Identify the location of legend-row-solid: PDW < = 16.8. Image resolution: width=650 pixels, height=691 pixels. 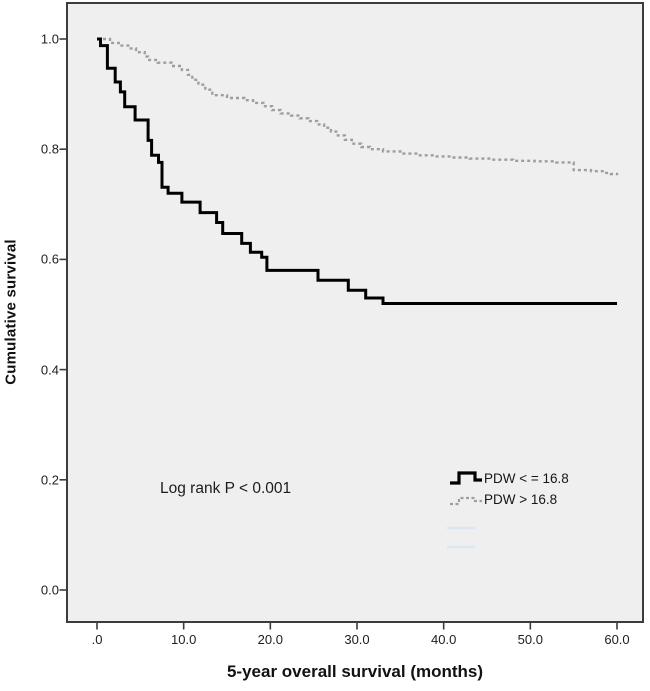
(509, 478).